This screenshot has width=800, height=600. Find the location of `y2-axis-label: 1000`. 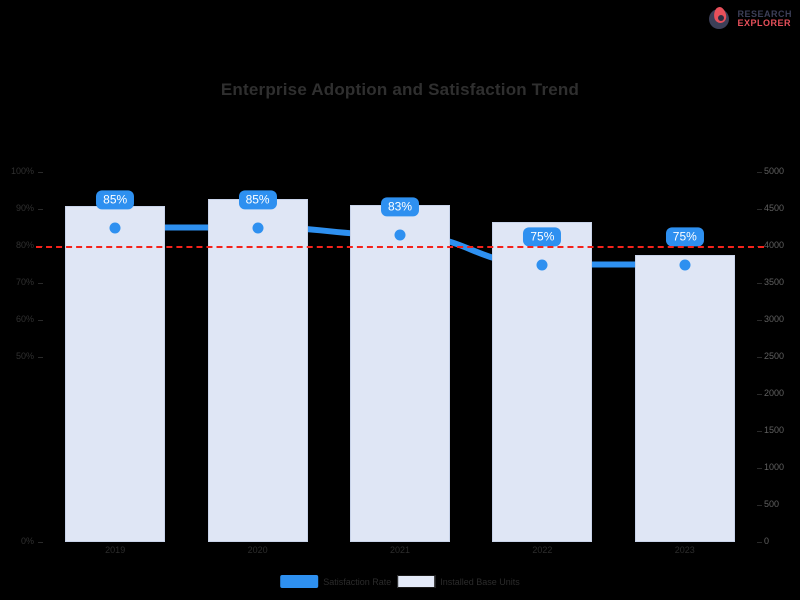

y2-axis-label: 1000 is located at coordinates (774, 467).